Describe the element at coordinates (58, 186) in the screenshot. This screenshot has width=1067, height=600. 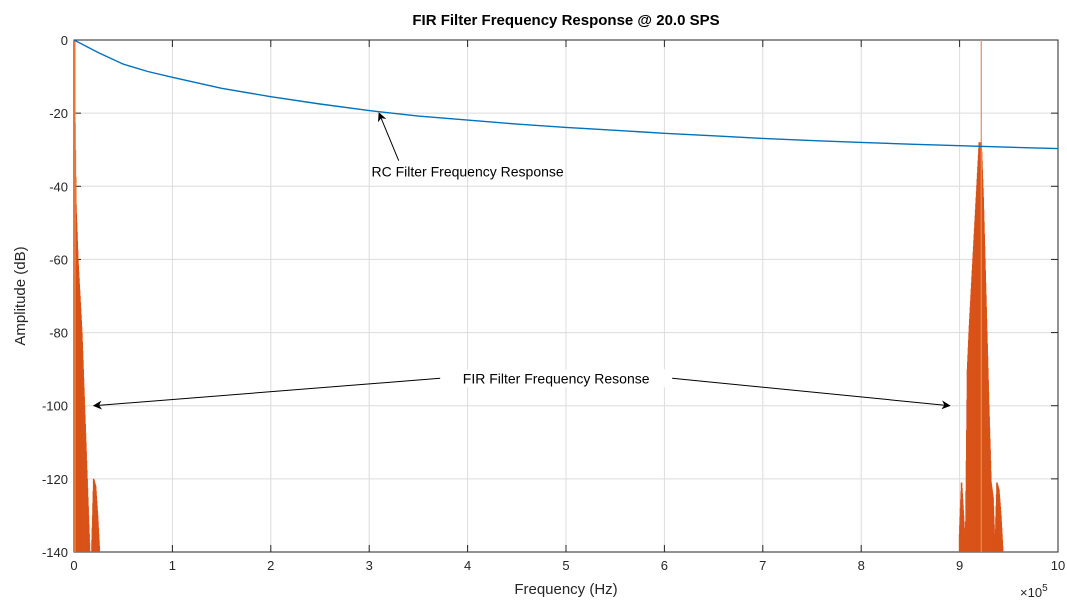
I see `y-tick-label: -40` at that location.